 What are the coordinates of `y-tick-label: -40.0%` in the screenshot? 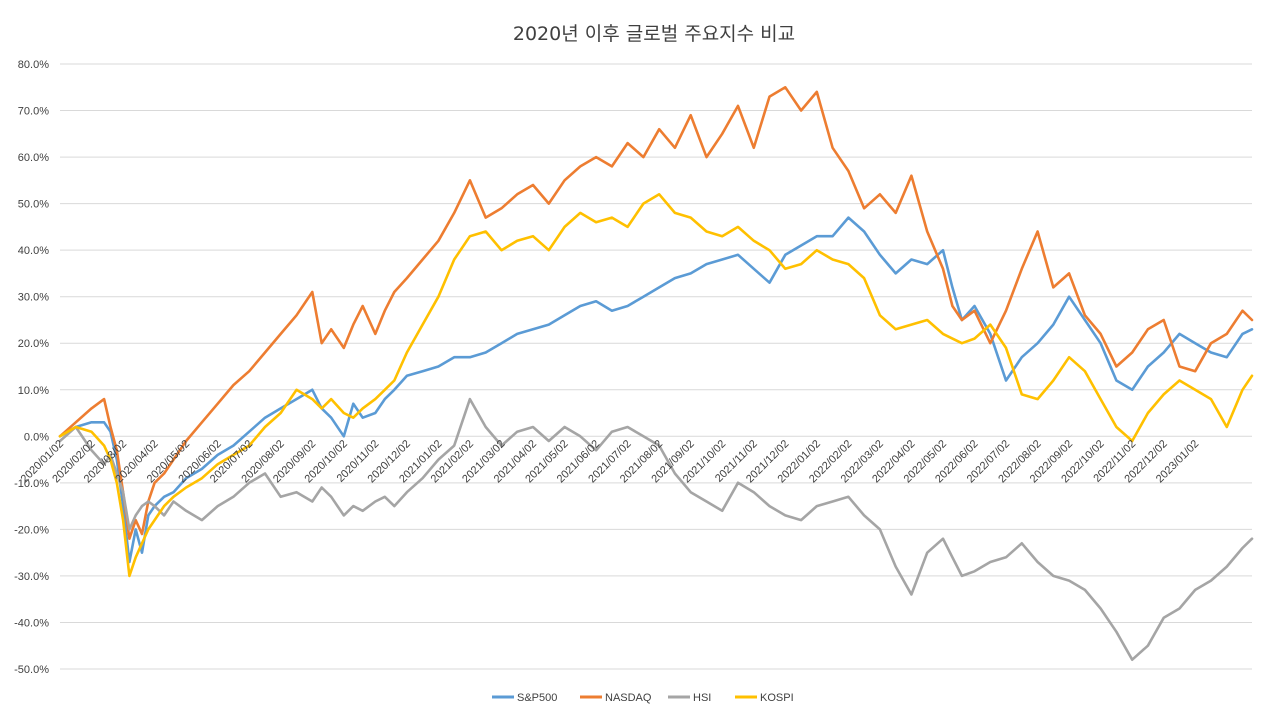 It's located at (31, 623).